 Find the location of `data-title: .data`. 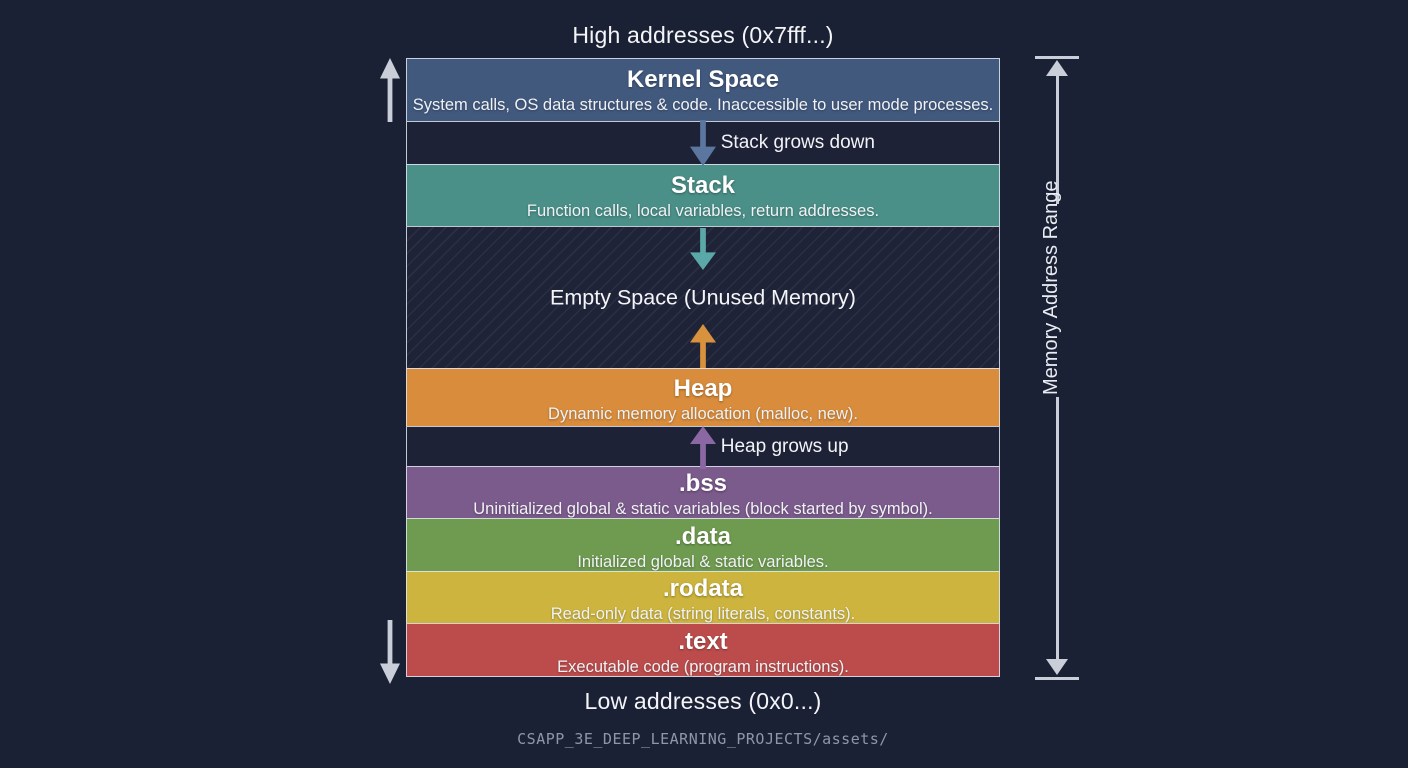

data-title: .data is located at coordinates (702, 536).